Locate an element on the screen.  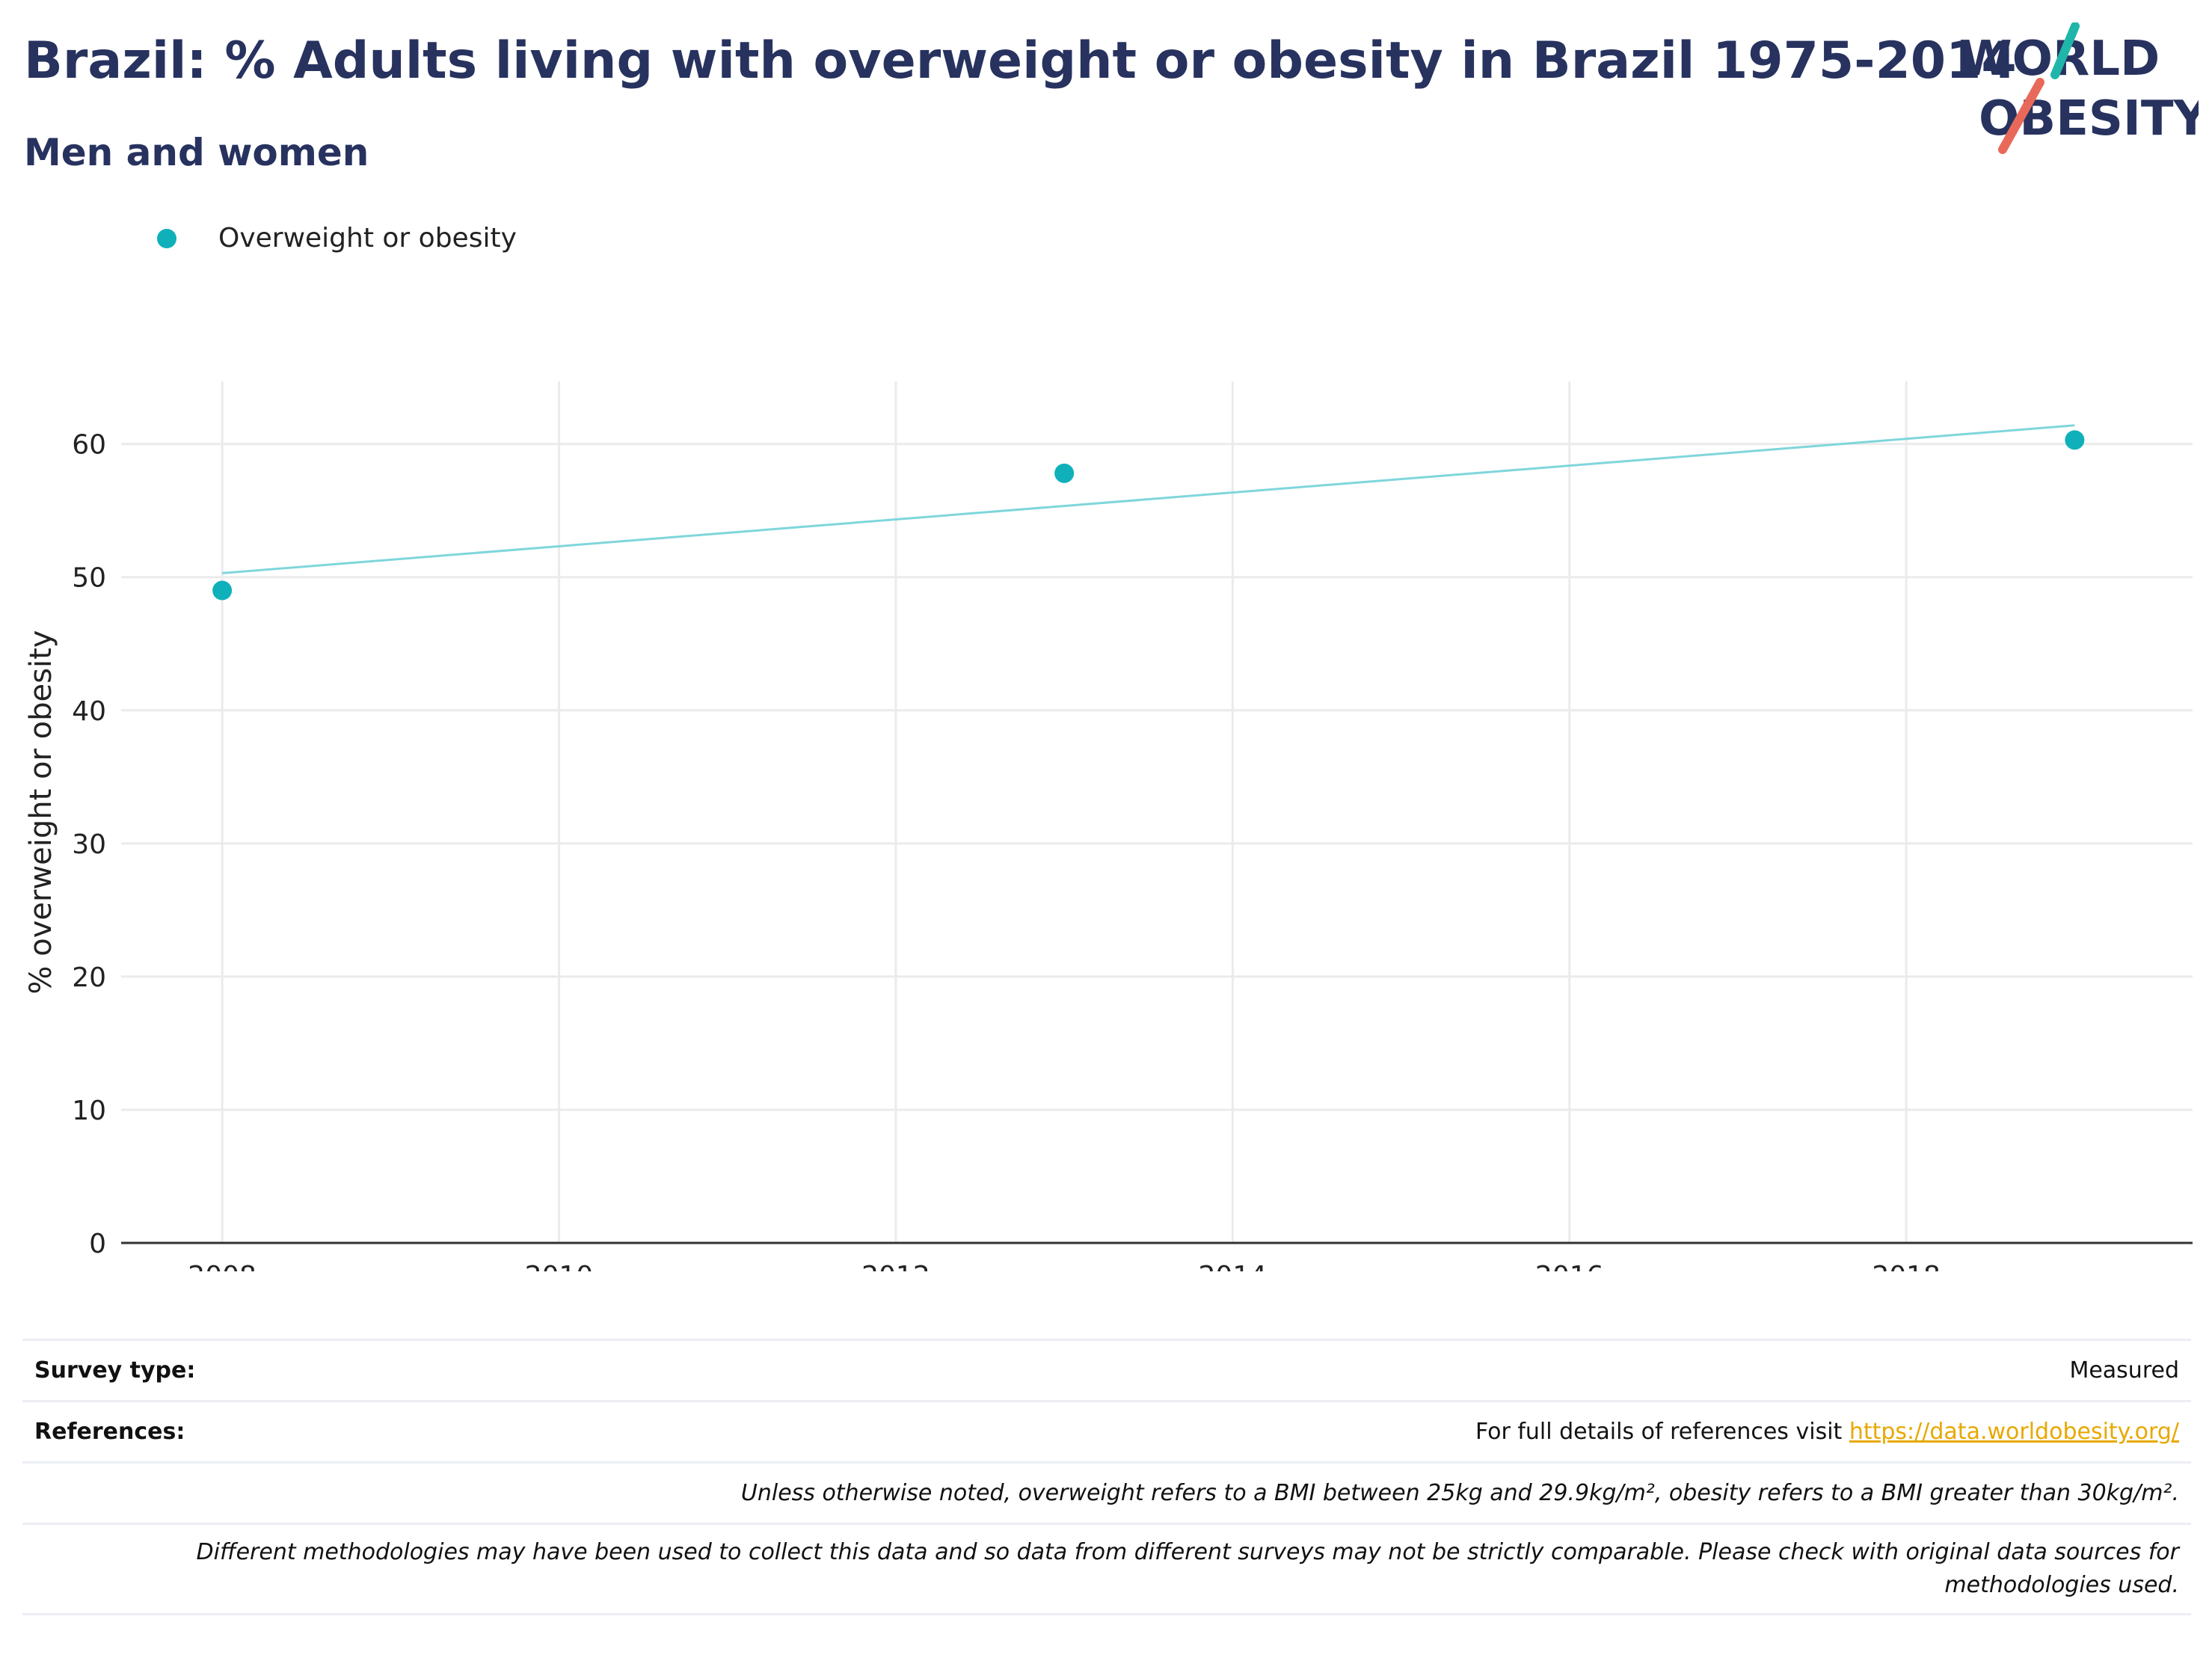
y-axis-ticks: 0 10 20 30 40 50 60 is located at coordinates (89, 844).